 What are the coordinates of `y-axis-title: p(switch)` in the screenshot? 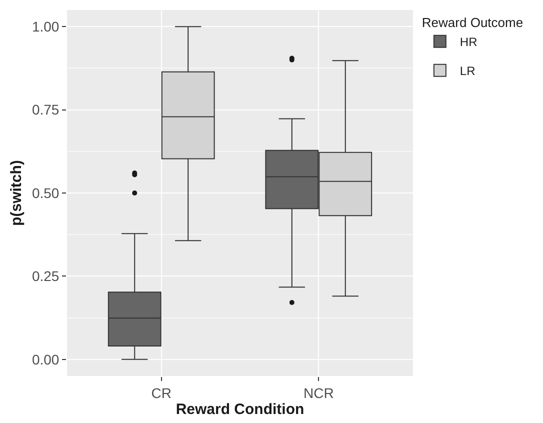 It's located at (17, 193).